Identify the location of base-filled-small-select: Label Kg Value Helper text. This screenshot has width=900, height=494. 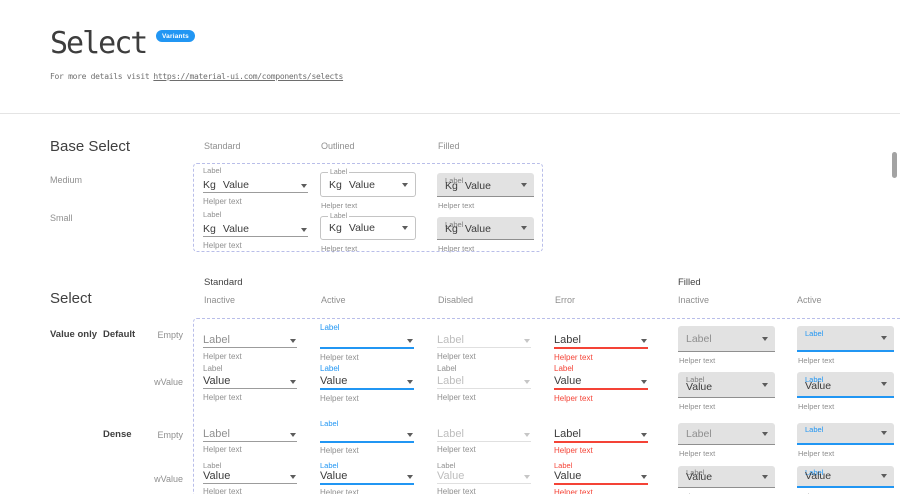
(485, 235).